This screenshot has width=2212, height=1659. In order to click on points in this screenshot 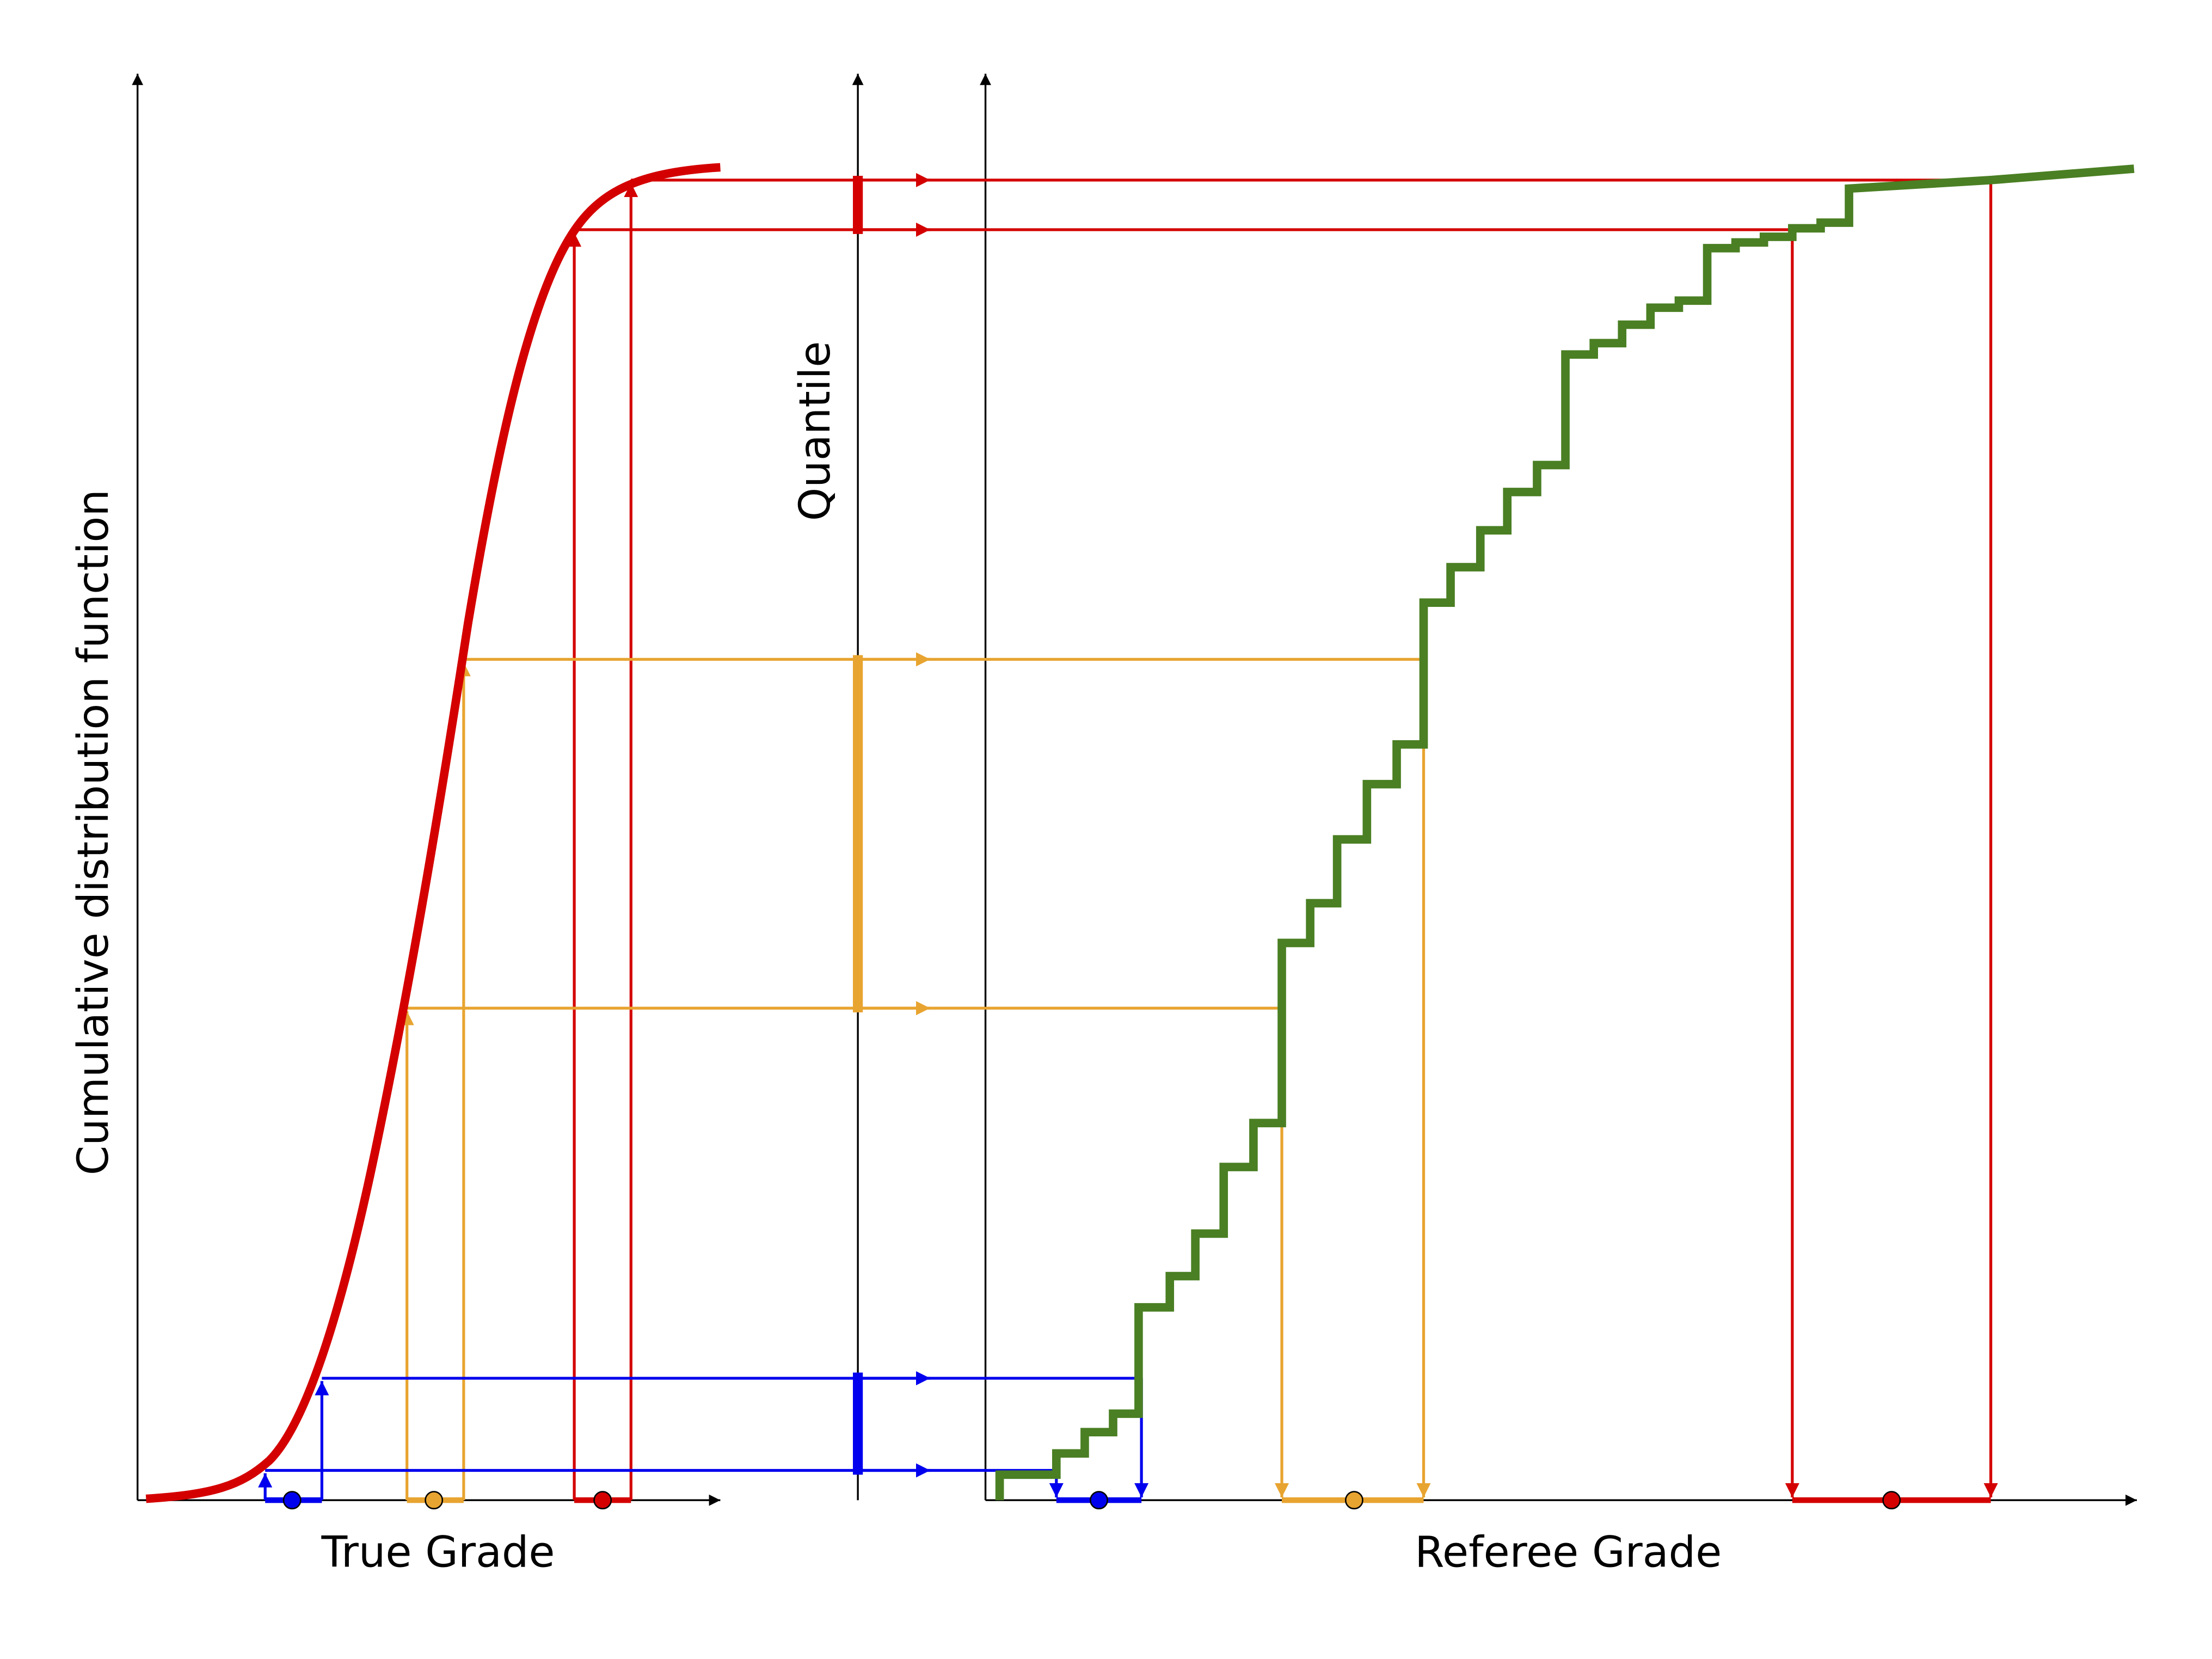, I will do `click(1091, 1500)`.